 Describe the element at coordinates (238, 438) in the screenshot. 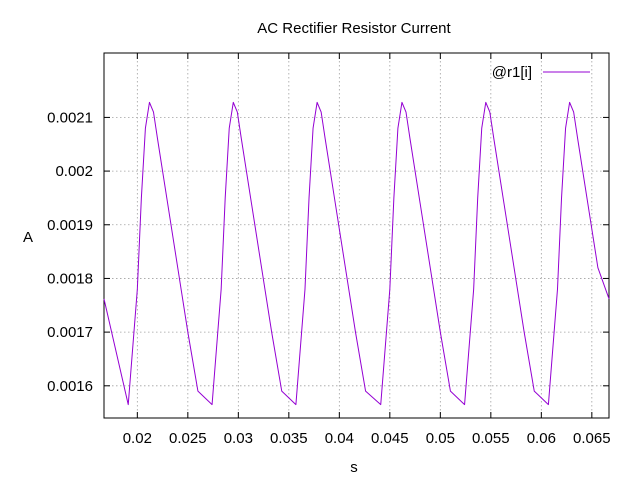

I see `x-tick-label: 0.03` at that location.